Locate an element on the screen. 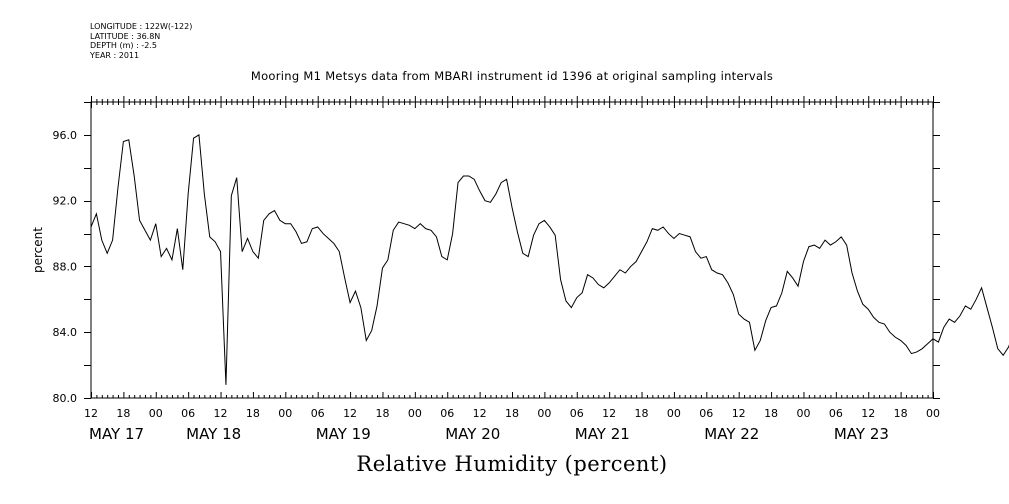 This screenshot has width=1009, height=504. x-date-label: MAY 21 is located at coordinates (602, 434).